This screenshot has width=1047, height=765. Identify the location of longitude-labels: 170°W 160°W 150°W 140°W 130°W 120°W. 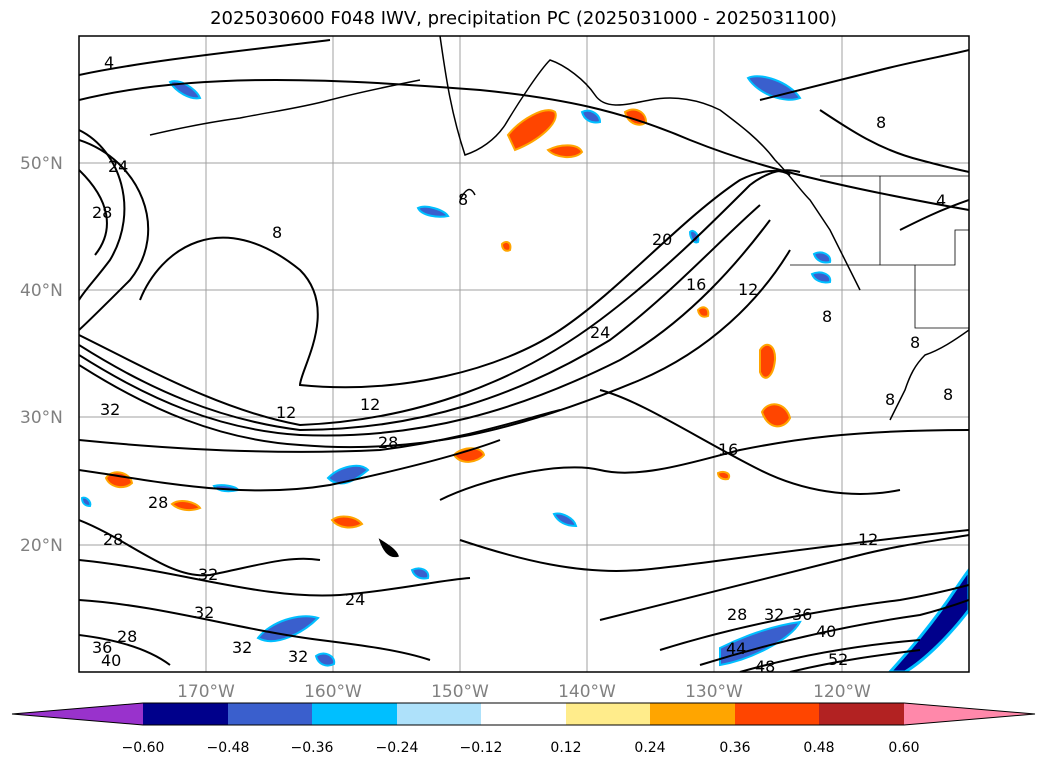
(524, 692).